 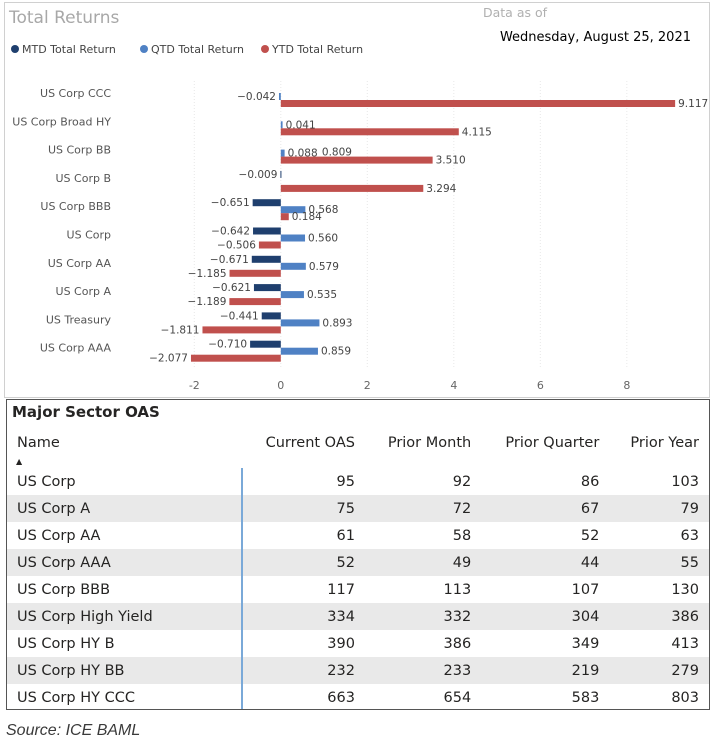 What do you see at coordinates (125, 508) in the screenshot?
I see `cell-name: US Corp A` at bounding box center [125, 508].